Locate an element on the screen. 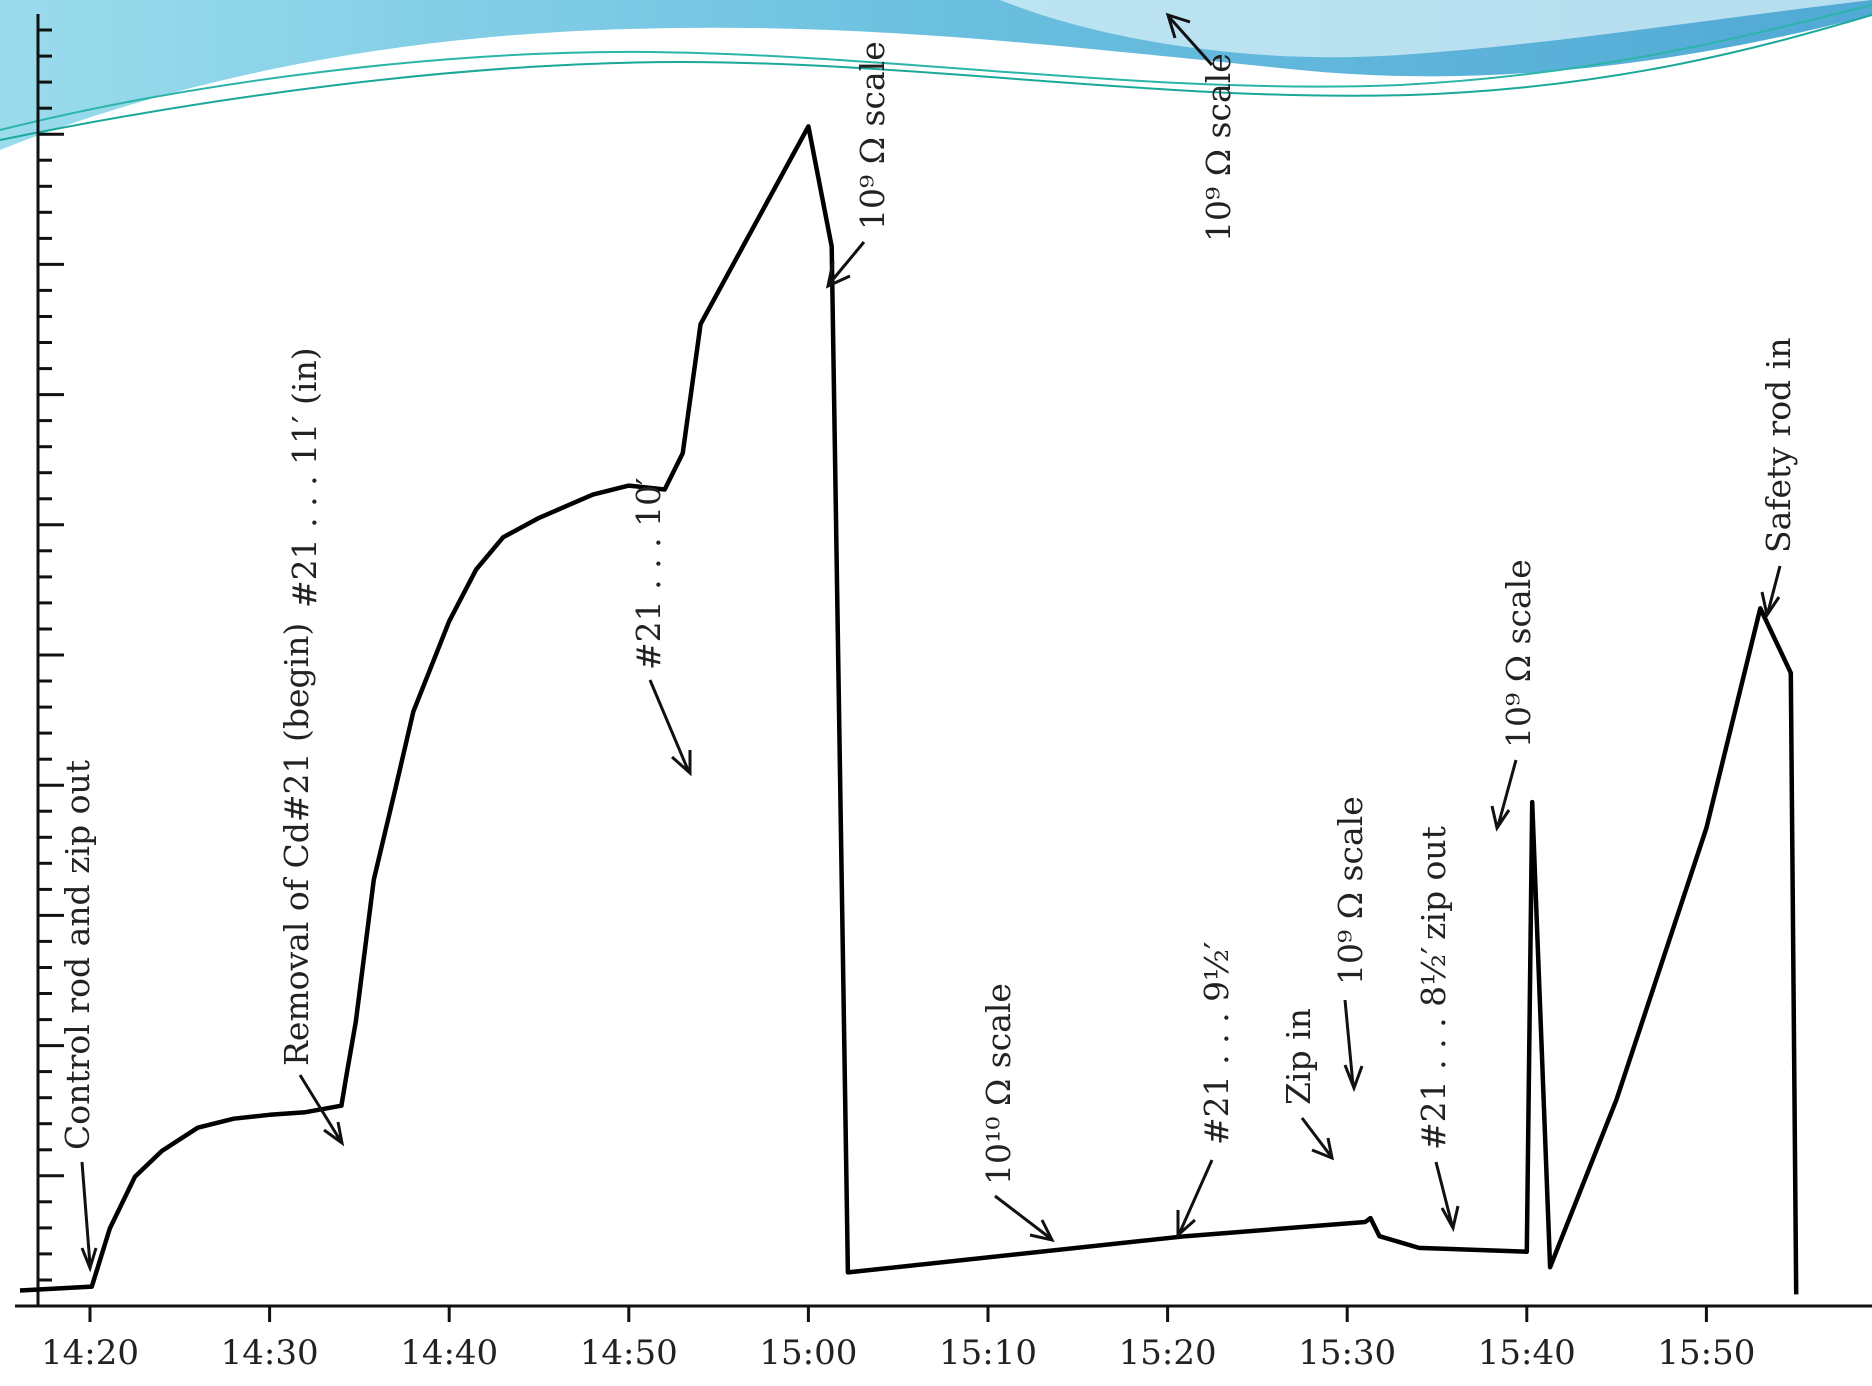 This screenshot has height=1386, width=1872. annotation-removal-cd21-begin: Removal of Cd#21 (begin) is located at coordinates (296, 844).